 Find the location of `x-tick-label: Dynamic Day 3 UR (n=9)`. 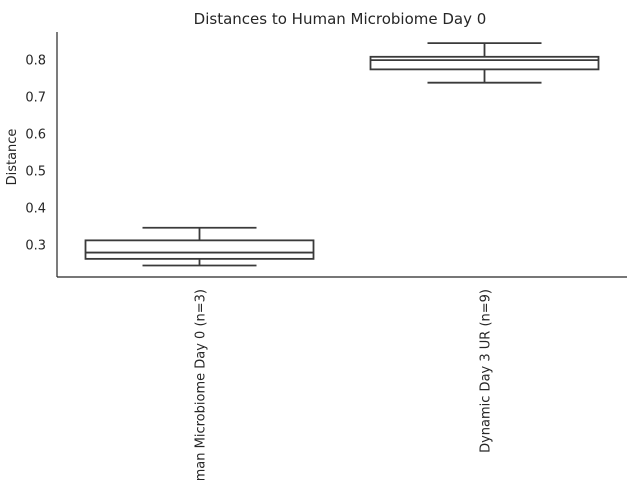

x-tick-label: Dynamic Day 3 UR (n=9) is located at coordinates (486, 371).